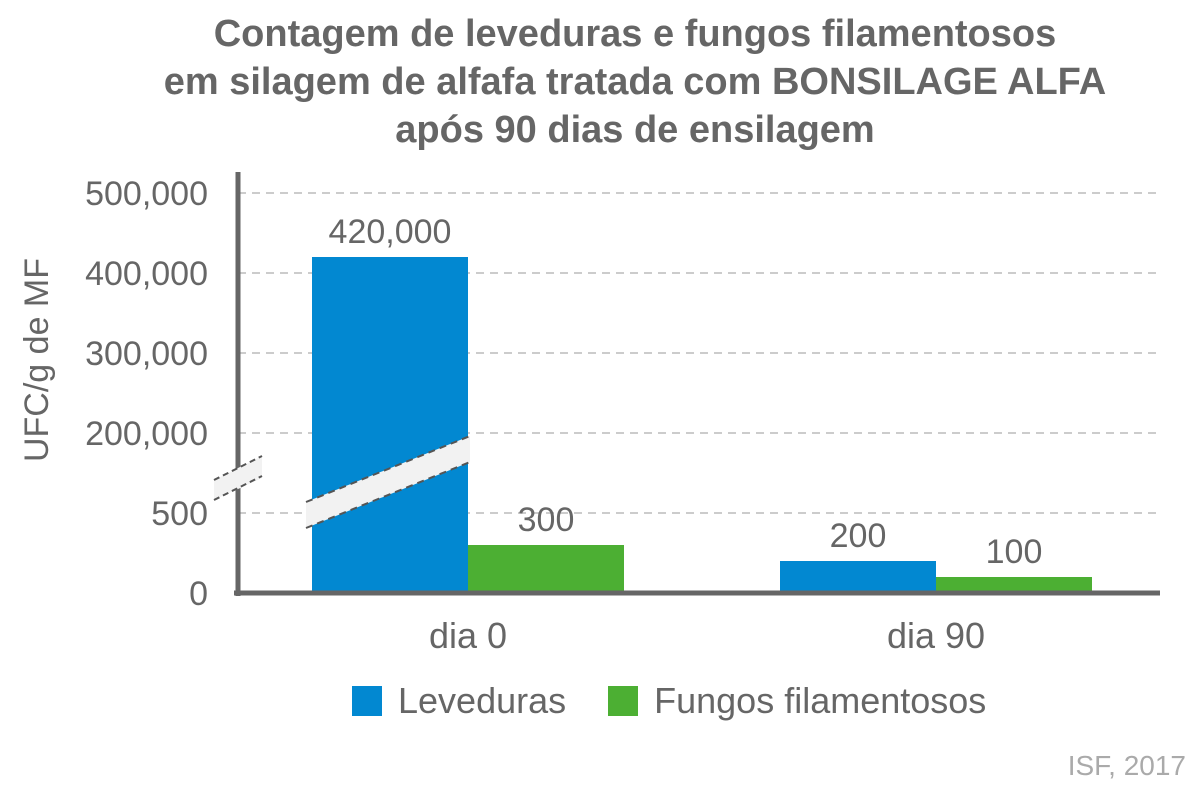 The width and height of the screenshot is (1200, 796). I want to click on legend-label-fungos: Fungos filamentosos, so click(820, 700).